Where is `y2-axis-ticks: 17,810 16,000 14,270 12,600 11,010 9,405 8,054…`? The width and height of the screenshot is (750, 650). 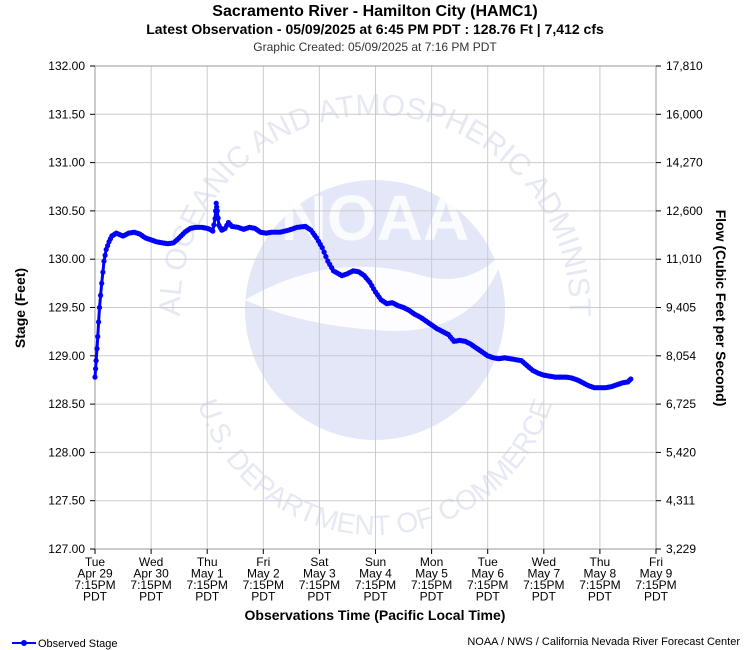 y2-axis-ticks: 17,810 16,000 14,270 12,600 11,010 9,405 8,054… is located at coordinates (679, 307).